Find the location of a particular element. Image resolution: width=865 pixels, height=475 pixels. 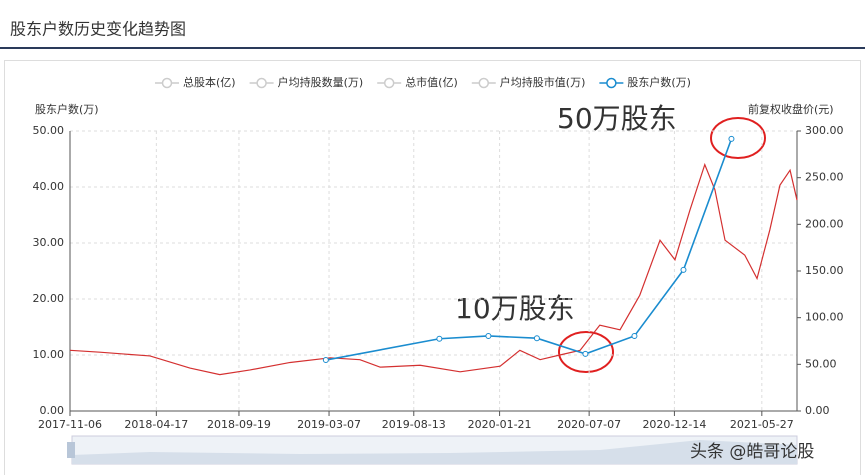

y2-tick-label: 0.00 is located at coordinates (817, 410).